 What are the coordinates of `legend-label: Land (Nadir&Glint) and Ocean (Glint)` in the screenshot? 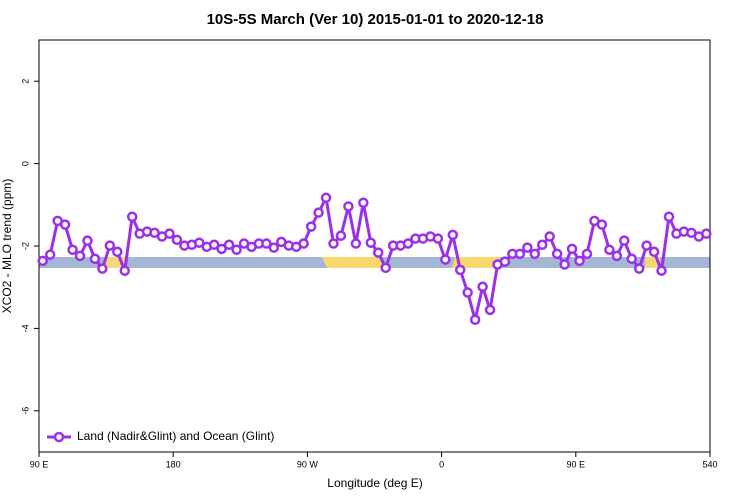 It's located at (175, 436).